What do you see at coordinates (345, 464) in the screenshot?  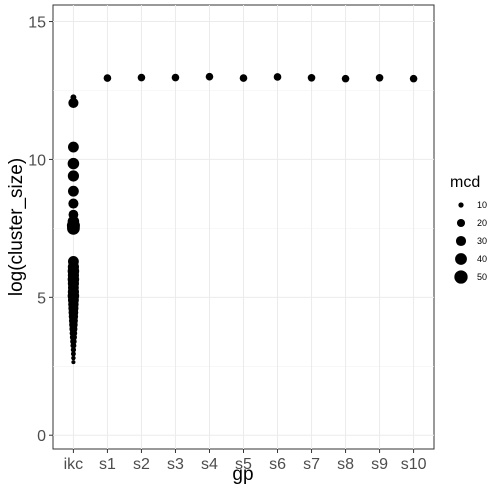 I see `x-tick-label: s8` at bounding box center [345, 464].